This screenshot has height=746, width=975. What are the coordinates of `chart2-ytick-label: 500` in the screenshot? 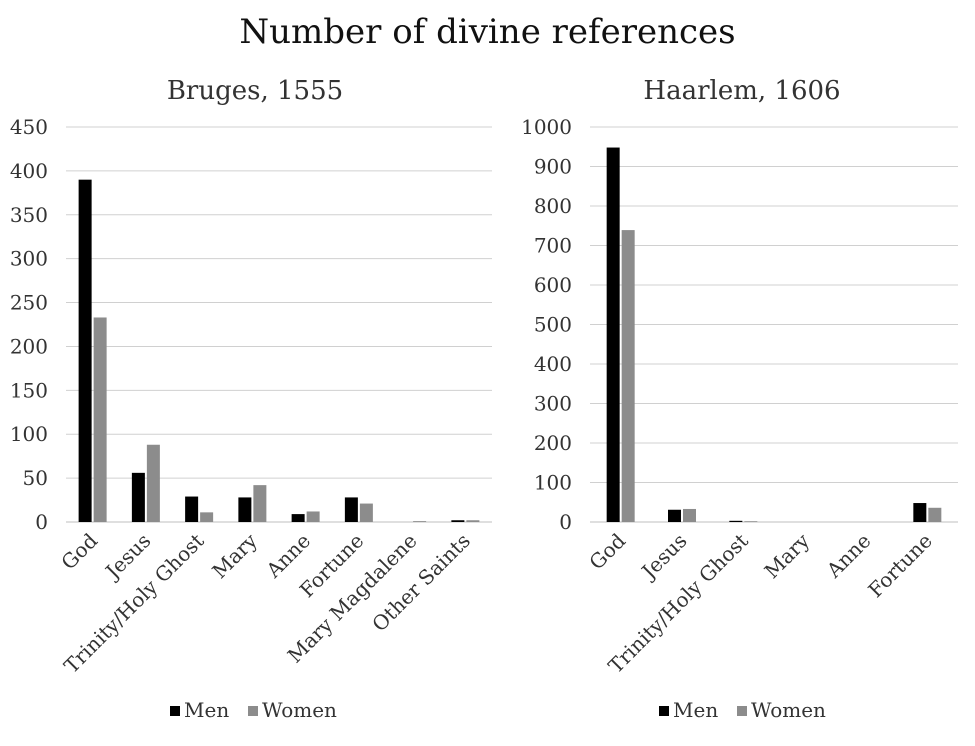 It's located at (553, 325).